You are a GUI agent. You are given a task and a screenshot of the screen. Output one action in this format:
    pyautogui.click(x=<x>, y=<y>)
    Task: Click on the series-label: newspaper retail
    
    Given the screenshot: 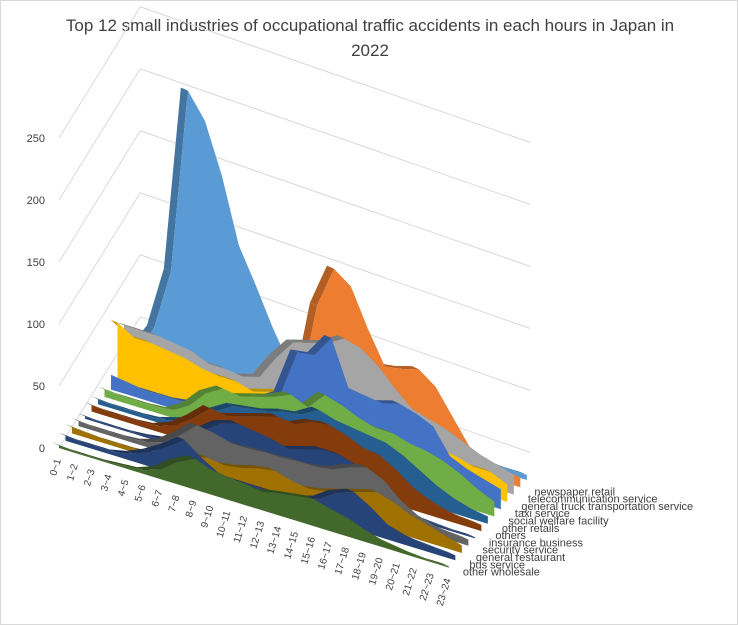 What is the action you would take?
    pyautogui.click(x=574, y=492)
    